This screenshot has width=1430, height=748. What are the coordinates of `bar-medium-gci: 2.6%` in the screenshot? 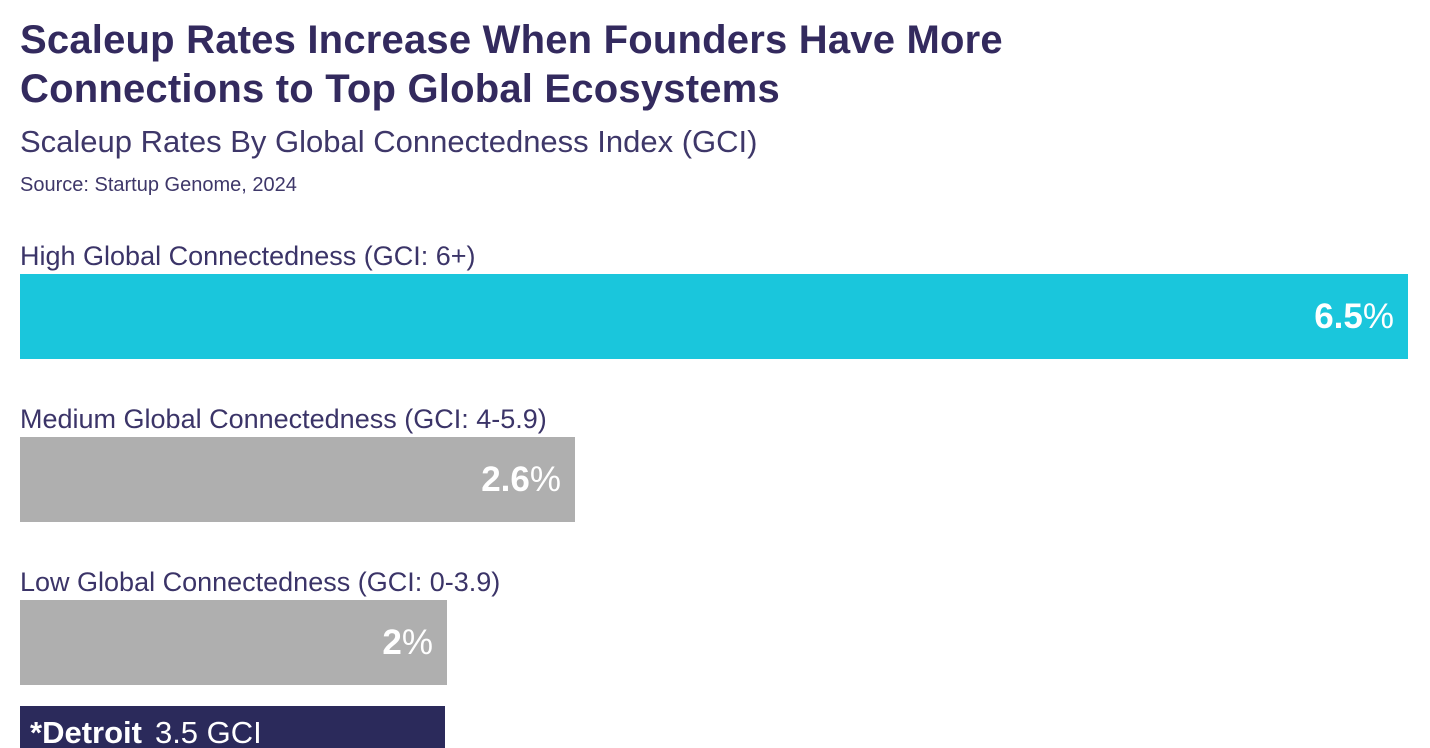 It's located at (297, 479).